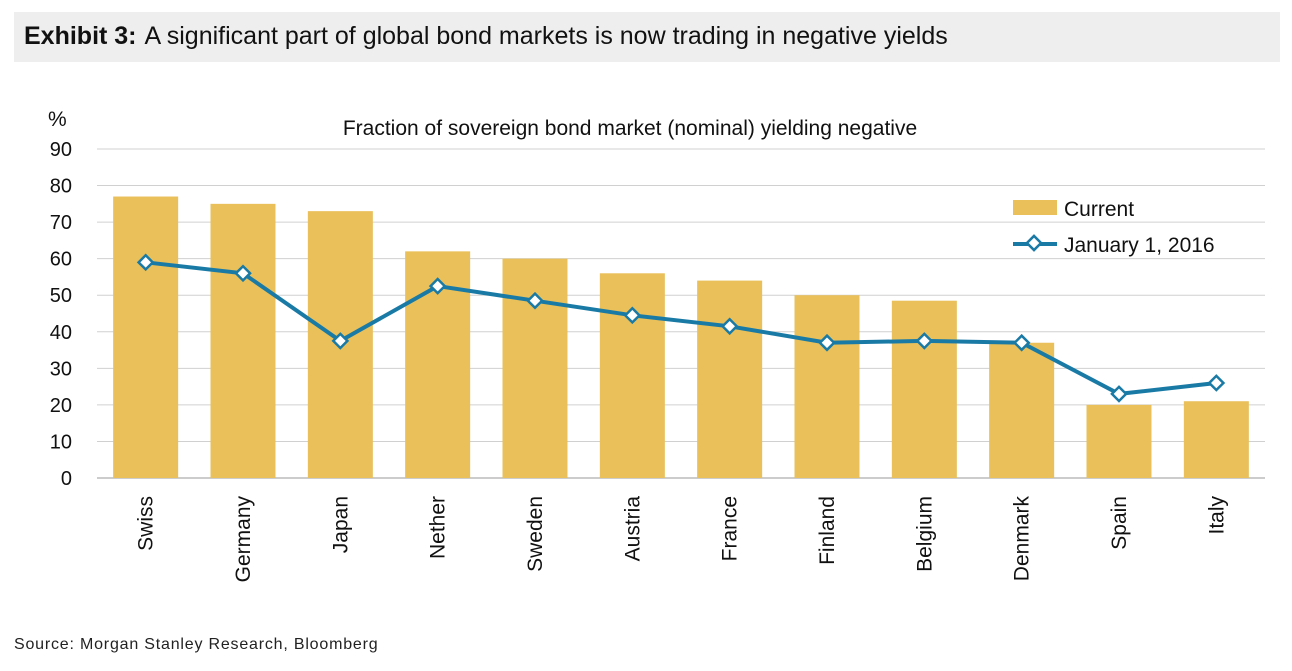 This screenshot has height=671, width=1292. I want to click on bar-denmark, so click(1022, 410).